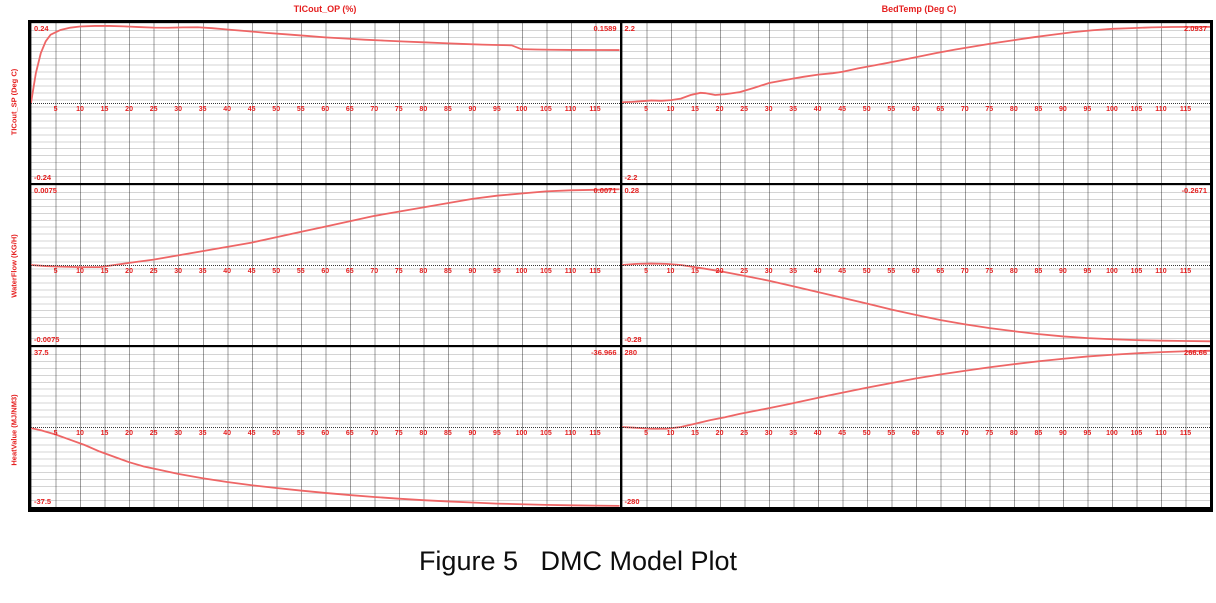 This screenshot has width=1216, height=603. What do you see at coordinates (604, 352) in the screenshot?
I see `final-value-label: -36.966` at bounding box center [604, 352].